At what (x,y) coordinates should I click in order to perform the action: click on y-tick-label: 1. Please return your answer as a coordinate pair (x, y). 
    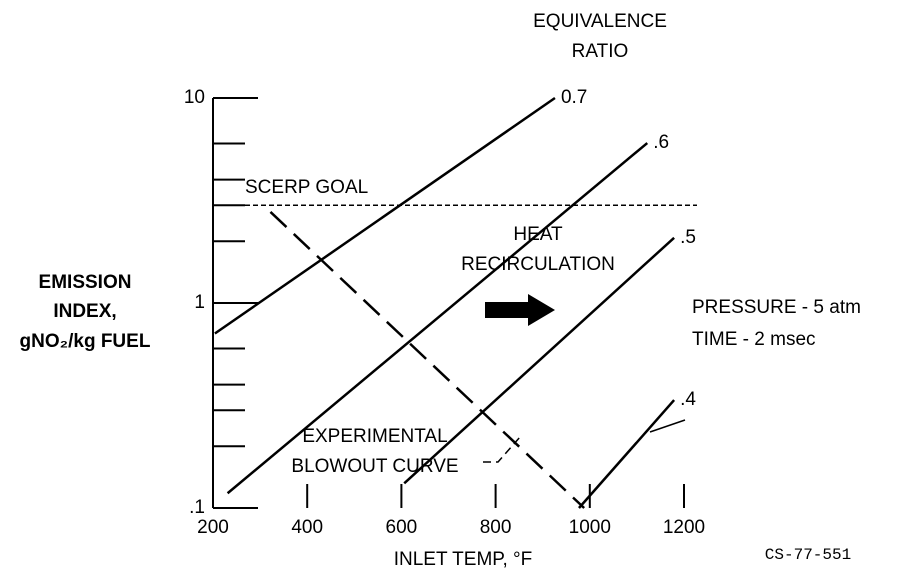
    Looking at the image, I should click on (199, 302).